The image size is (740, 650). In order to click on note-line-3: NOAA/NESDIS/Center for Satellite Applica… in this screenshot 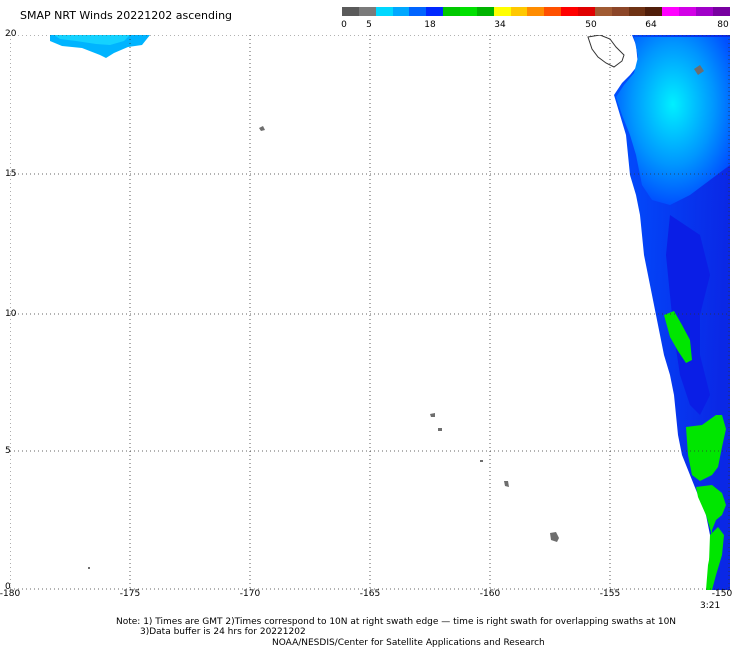, I will do `click(408, 643)`.